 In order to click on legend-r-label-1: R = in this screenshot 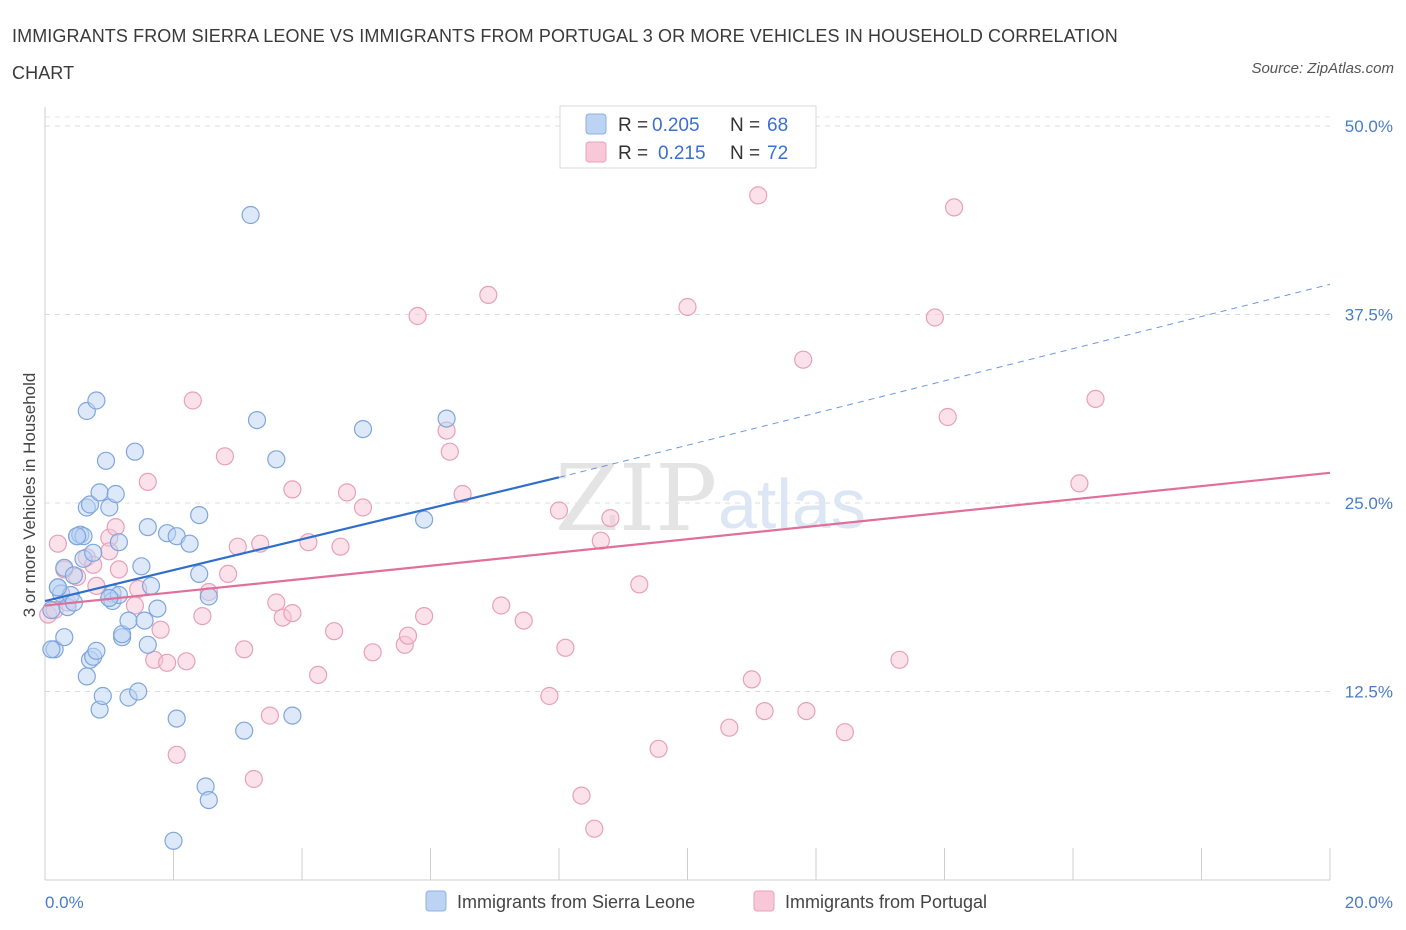, I will do `click(633, 125)`.